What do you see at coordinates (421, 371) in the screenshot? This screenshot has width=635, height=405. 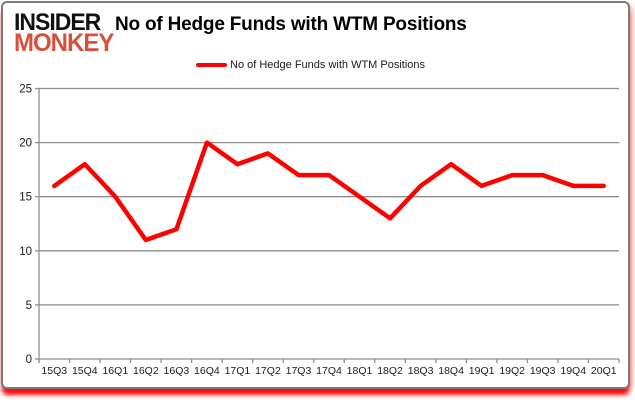 I see `x-axis-tick-label: 18Q3` at bounding box center [421, 371].